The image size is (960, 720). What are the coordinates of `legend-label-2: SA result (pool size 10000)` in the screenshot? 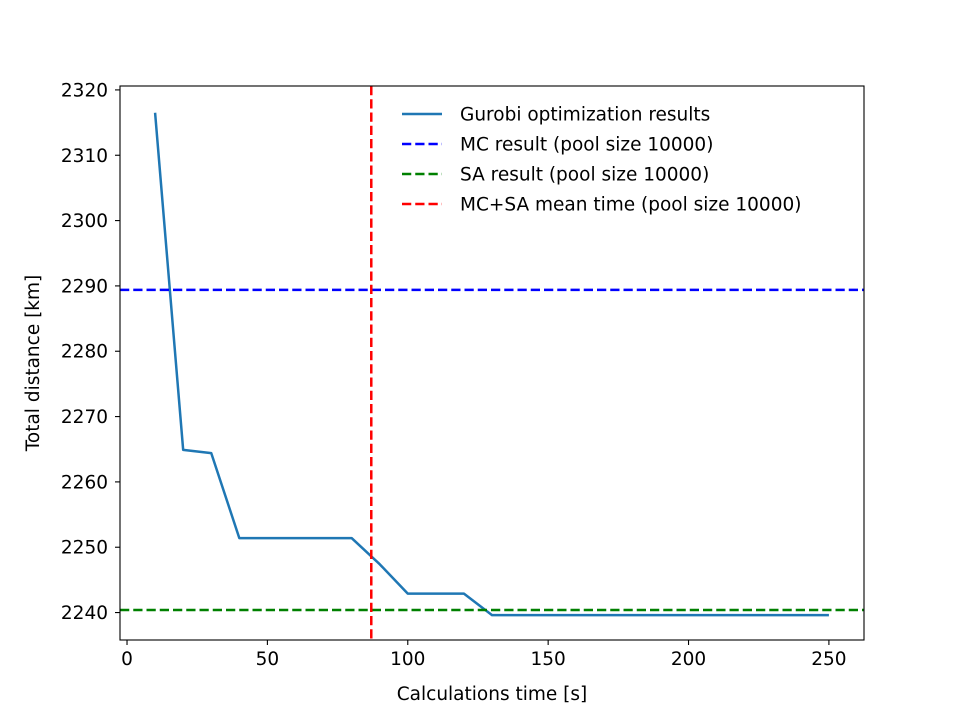 It's located at (584, 175).